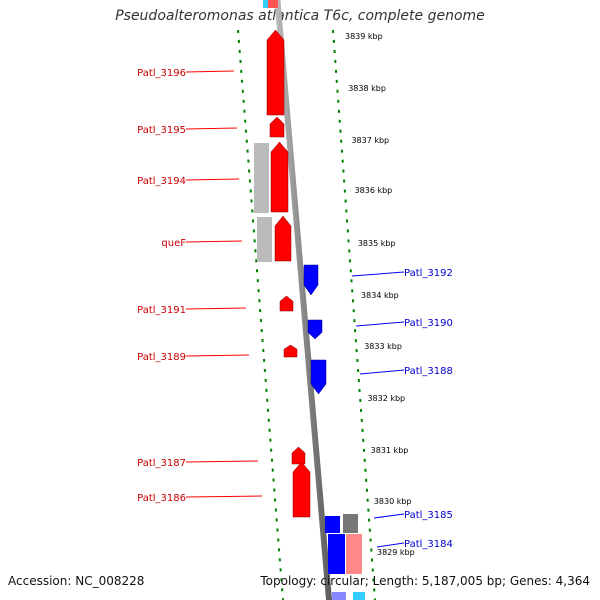 The width and height of the screenshot is (600, 600). Describe the element at coordinates (303, 300) in the screenshot. I see `genome-backbone` at that location.